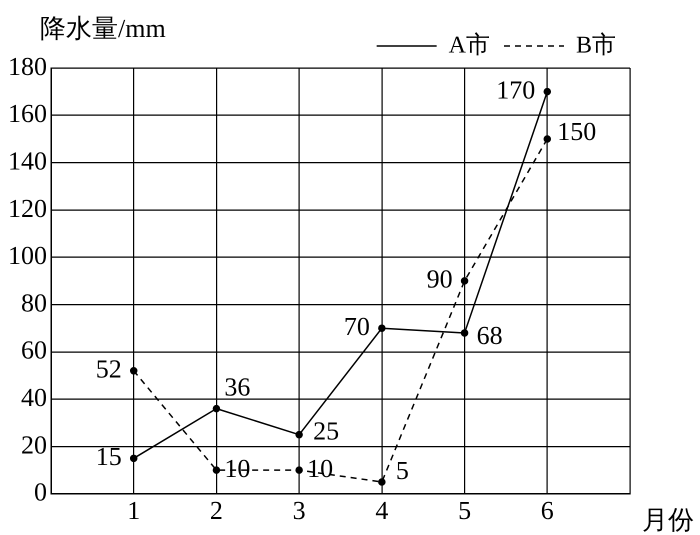 The width and height of the screenshot is (700, 535). Describe the element at coordinates (27, 161) in the screenshot. I see `y-tick-label: 140` at that location.